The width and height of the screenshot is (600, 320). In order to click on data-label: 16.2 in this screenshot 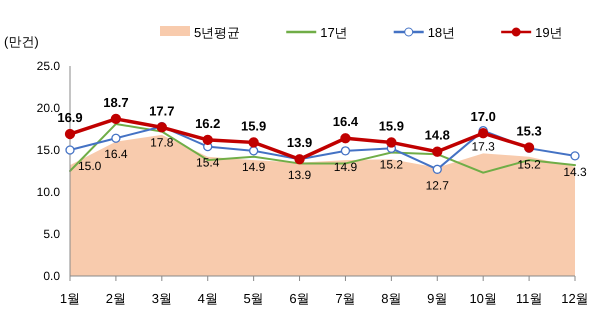, I will do `click(207, 123)`.